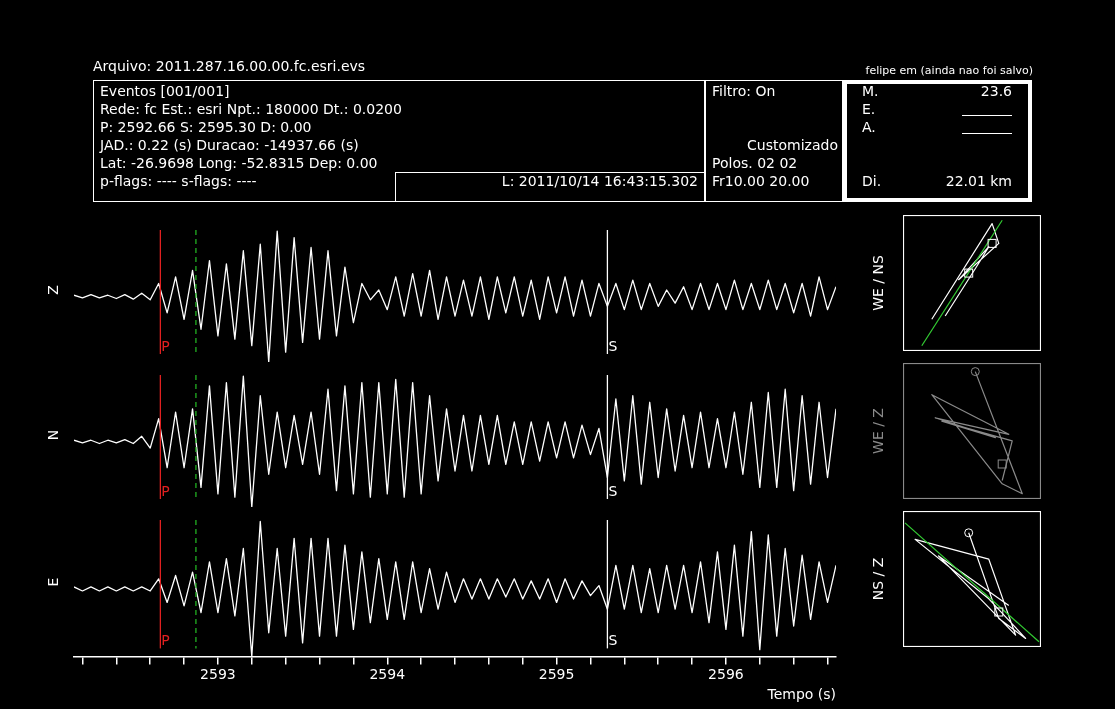 Image resolution: width=1115 pixels, height=709 pixels. I want to click on text: felipe em (ainda nao foi salvo), so click(949, 71).